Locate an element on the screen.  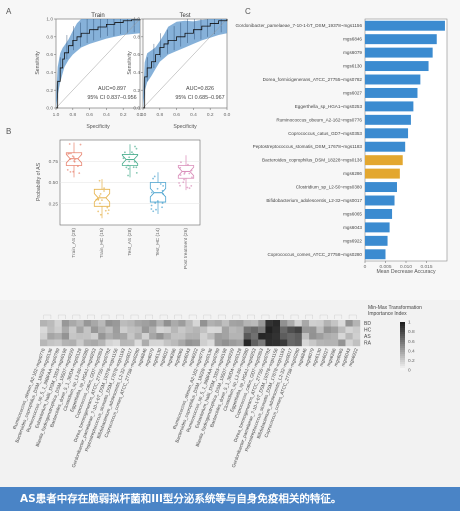
heatmap-column-label: mgs6065 is located at coordinates (178, 357).